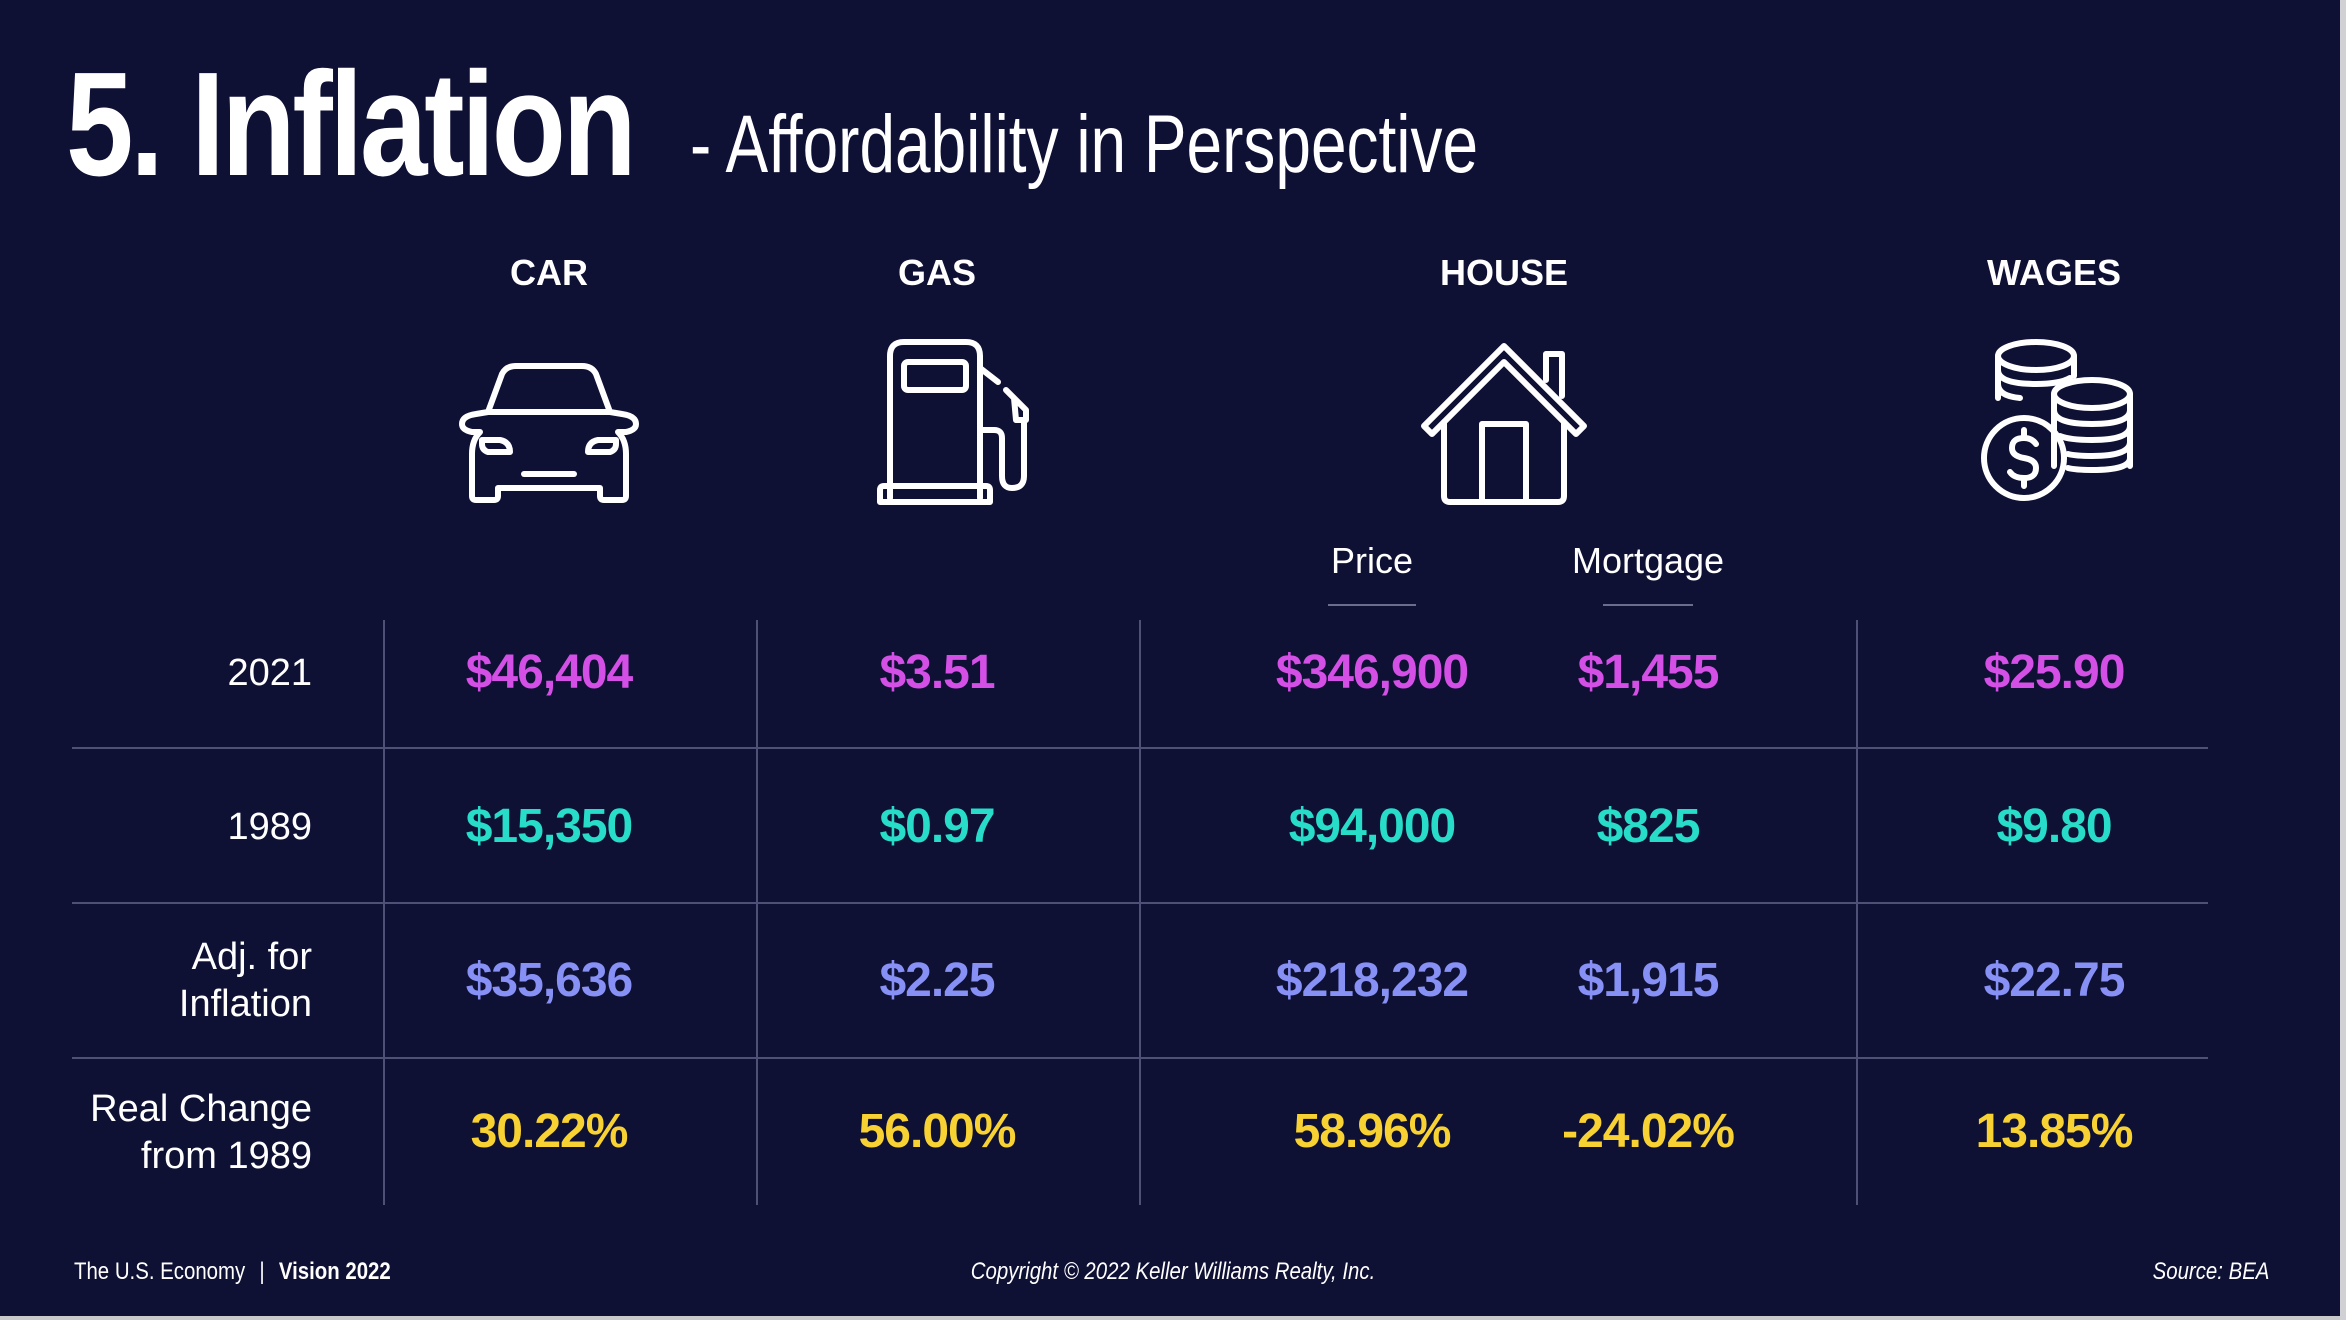 This screenshot has width=2346, height=1320. What do you see at coordinates (955, 422) in the screenshot?
I see `gas-pump-icon` at bounding box center [955, 422].